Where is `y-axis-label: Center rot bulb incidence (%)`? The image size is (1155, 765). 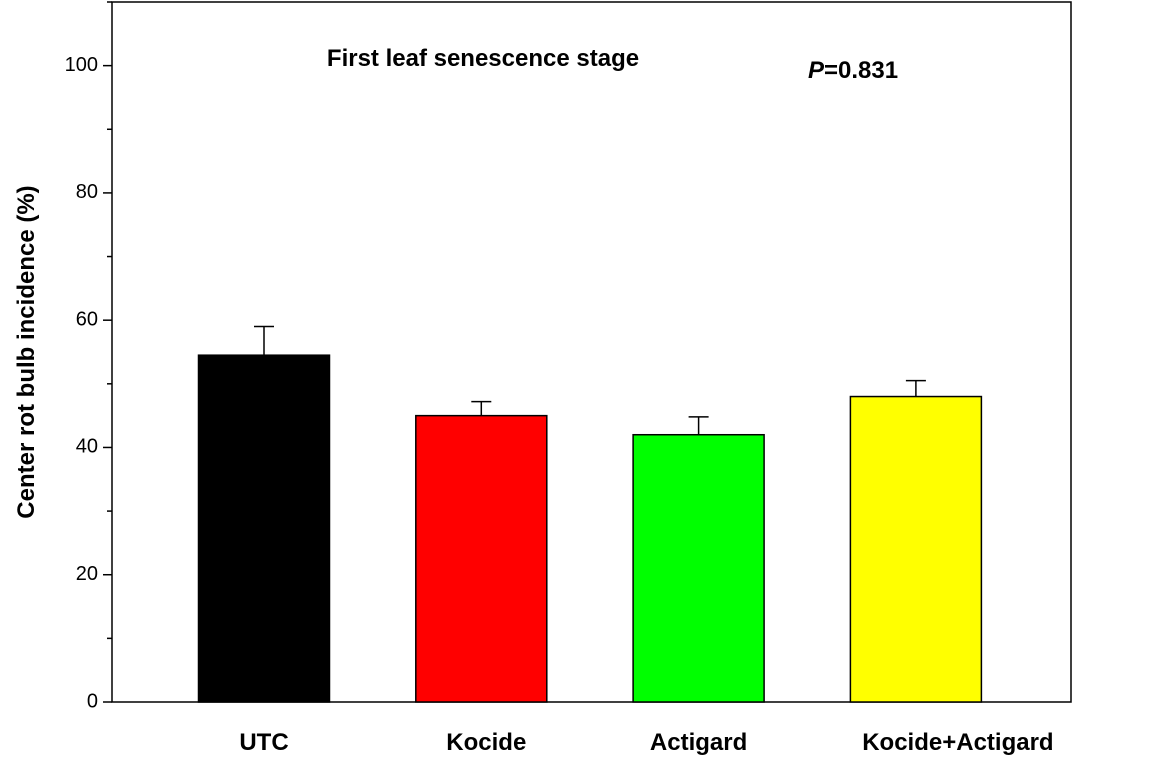
y-axis-label: Center rot bulb incidence (%) is located at coordinates (26, 351).